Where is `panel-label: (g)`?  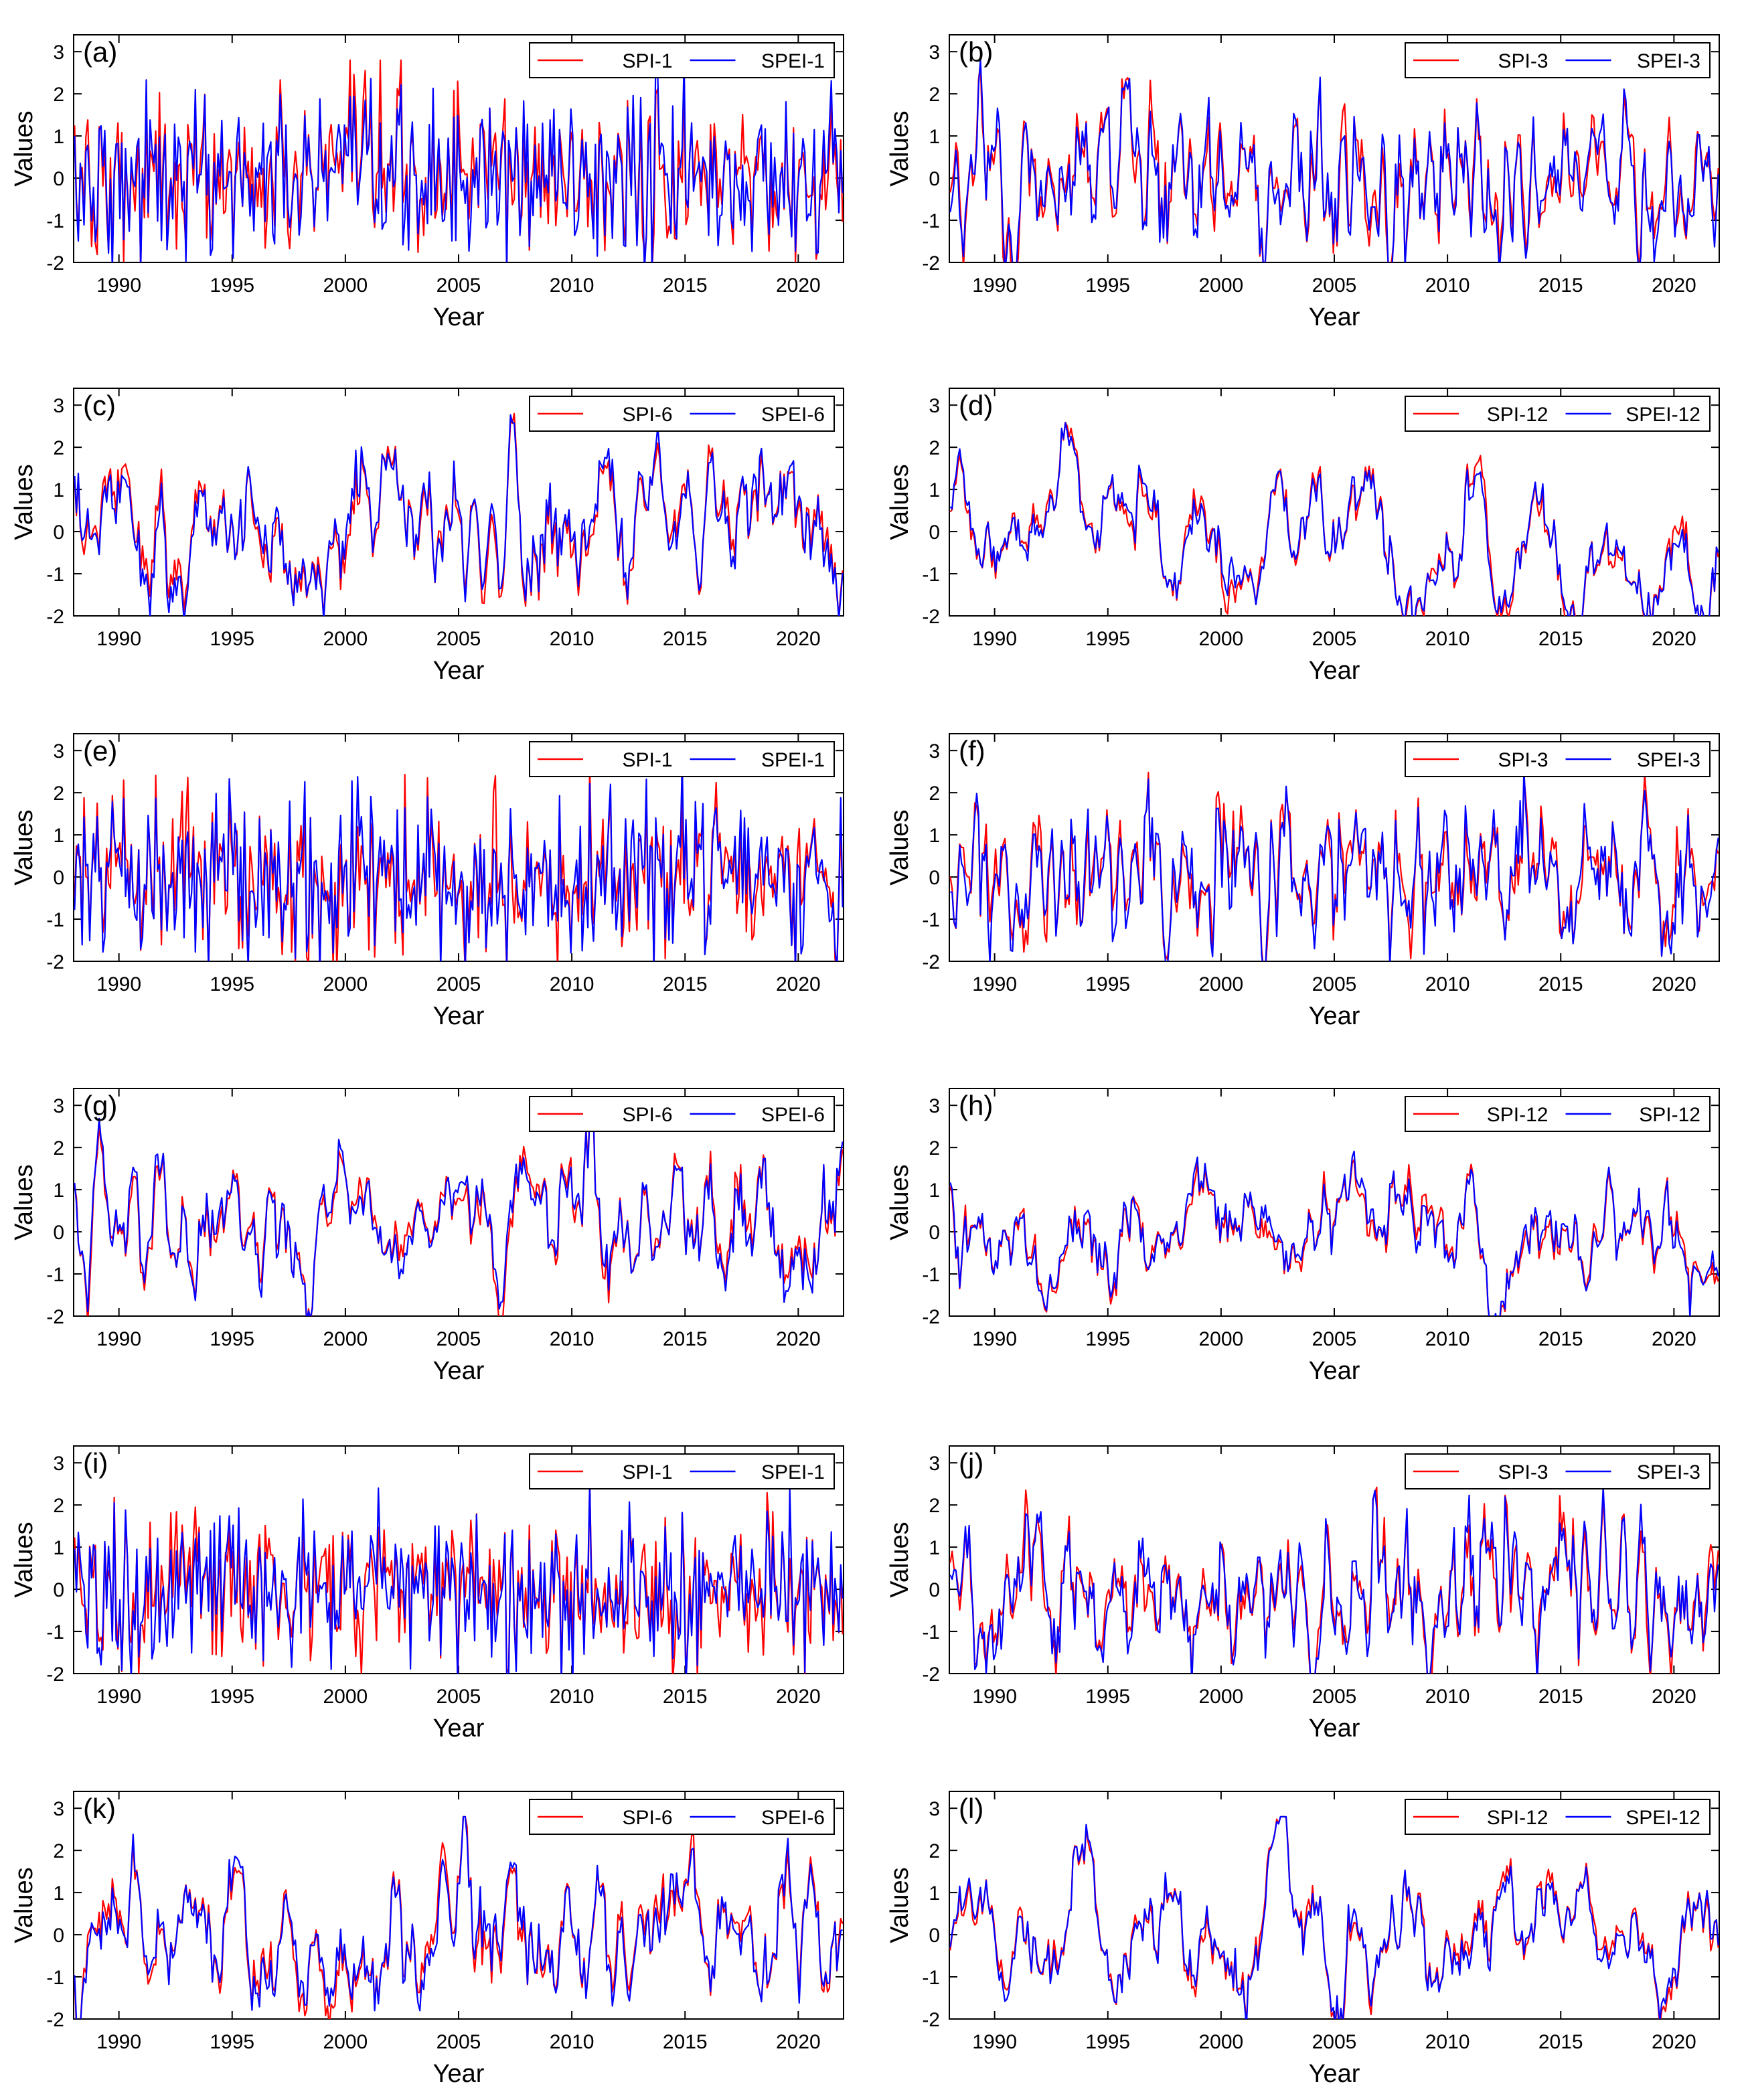
panel-label: (g) is located at coordinates (100, 1106).